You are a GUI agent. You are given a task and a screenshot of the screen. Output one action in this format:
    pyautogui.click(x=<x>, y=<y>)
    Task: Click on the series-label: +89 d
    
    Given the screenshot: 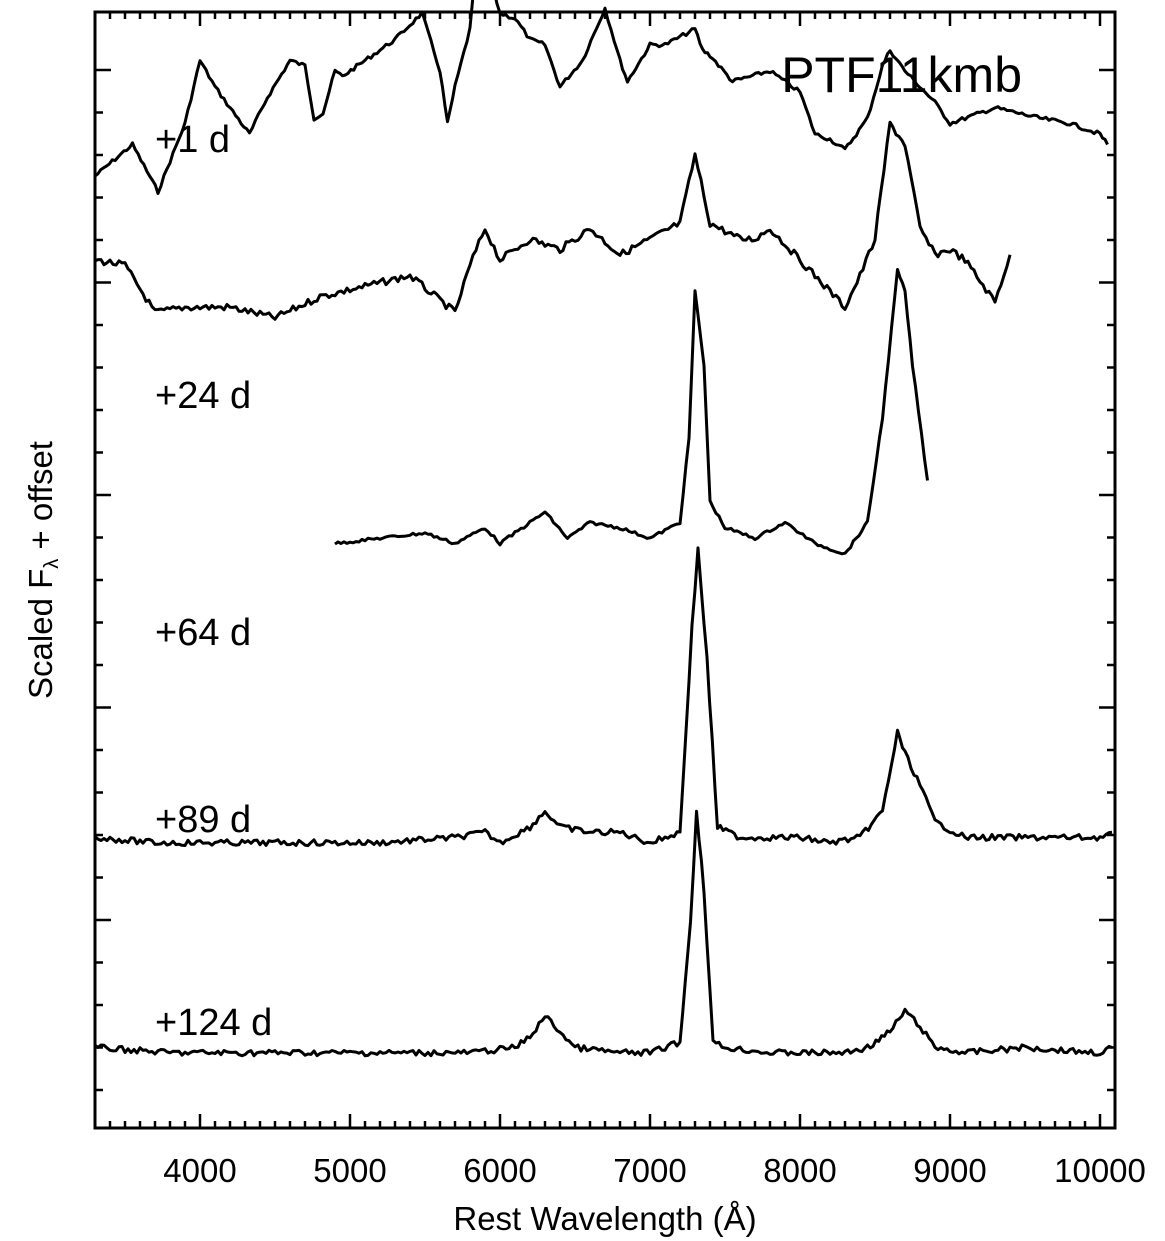 What is the action you would take?
    pyautogui.click(x=203, y=820)
    